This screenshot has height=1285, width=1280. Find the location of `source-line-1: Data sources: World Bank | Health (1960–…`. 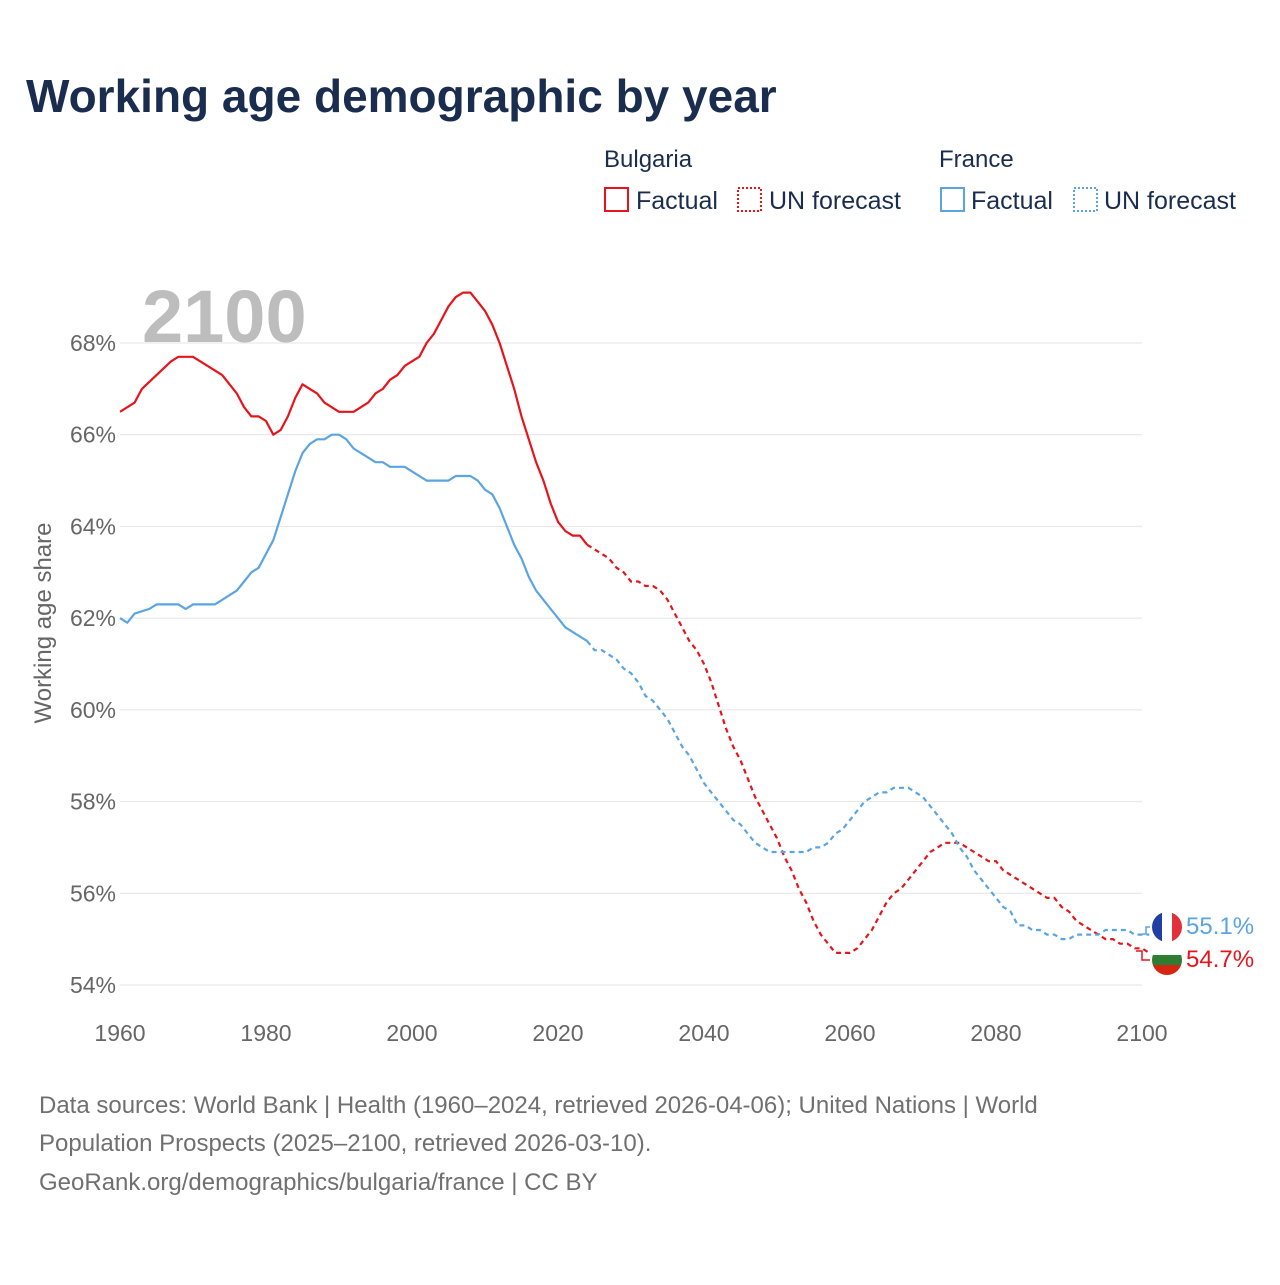

source-line-1: Data sources: World Bank | Health (1960–… is located at coordinates (538, 1105).